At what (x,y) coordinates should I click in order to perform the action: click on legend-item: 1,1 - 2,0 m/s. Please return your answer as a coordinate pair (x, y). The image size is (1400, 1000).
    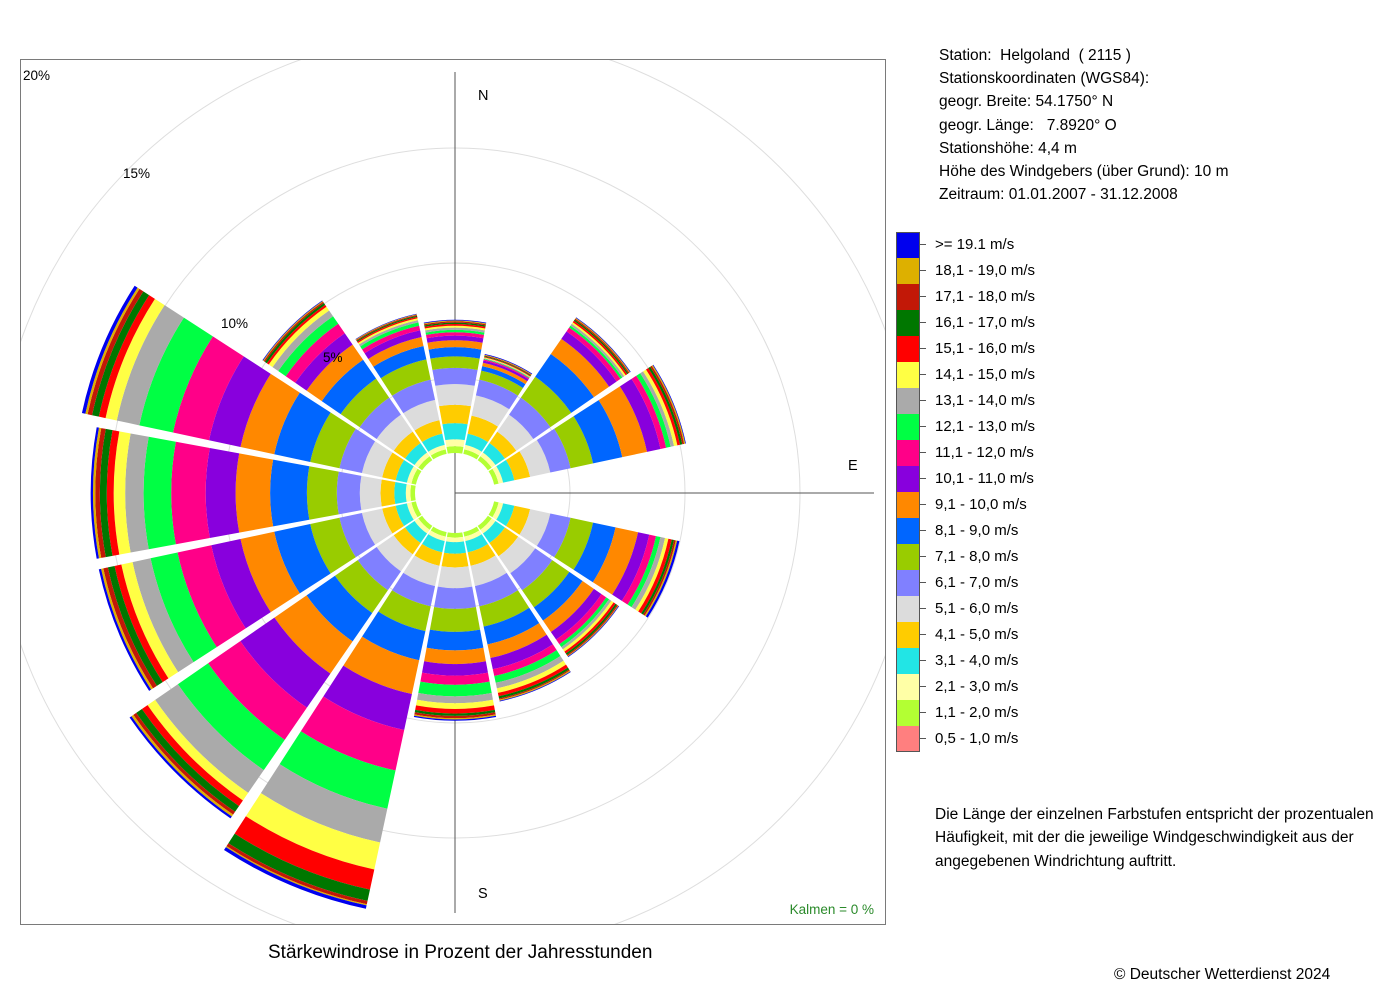
    Looking at the image, I should click on (1006, 713).